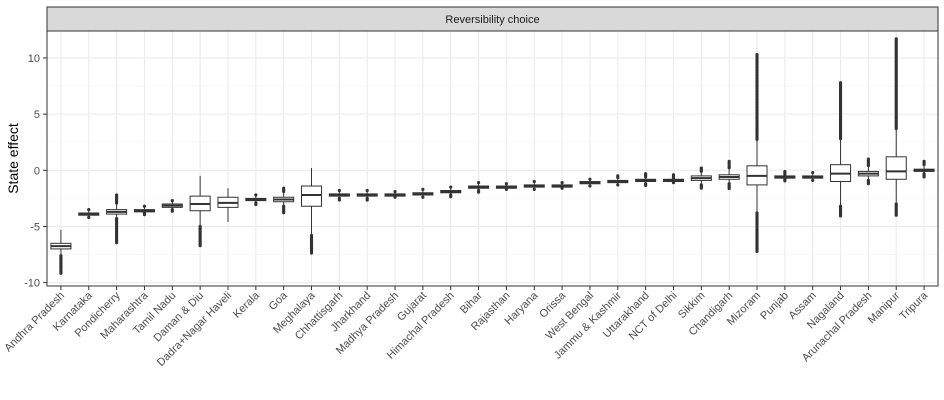 The image size is (944, 400). I want to click on box-jammu-kashmir, so click(618, 180).